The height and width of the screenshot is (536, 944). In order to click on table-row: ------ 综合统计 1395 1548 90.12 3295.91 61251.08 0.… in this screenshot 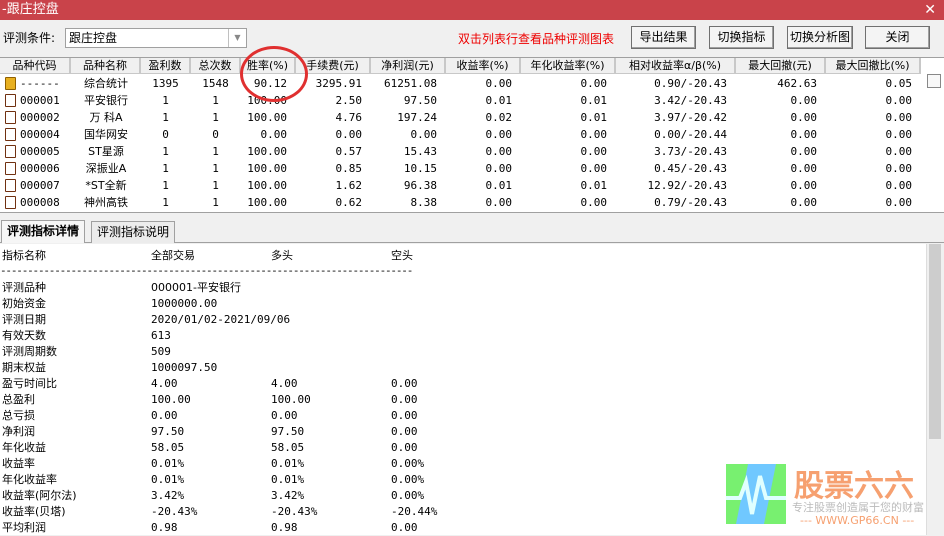, I will do `click(462, 83)`.